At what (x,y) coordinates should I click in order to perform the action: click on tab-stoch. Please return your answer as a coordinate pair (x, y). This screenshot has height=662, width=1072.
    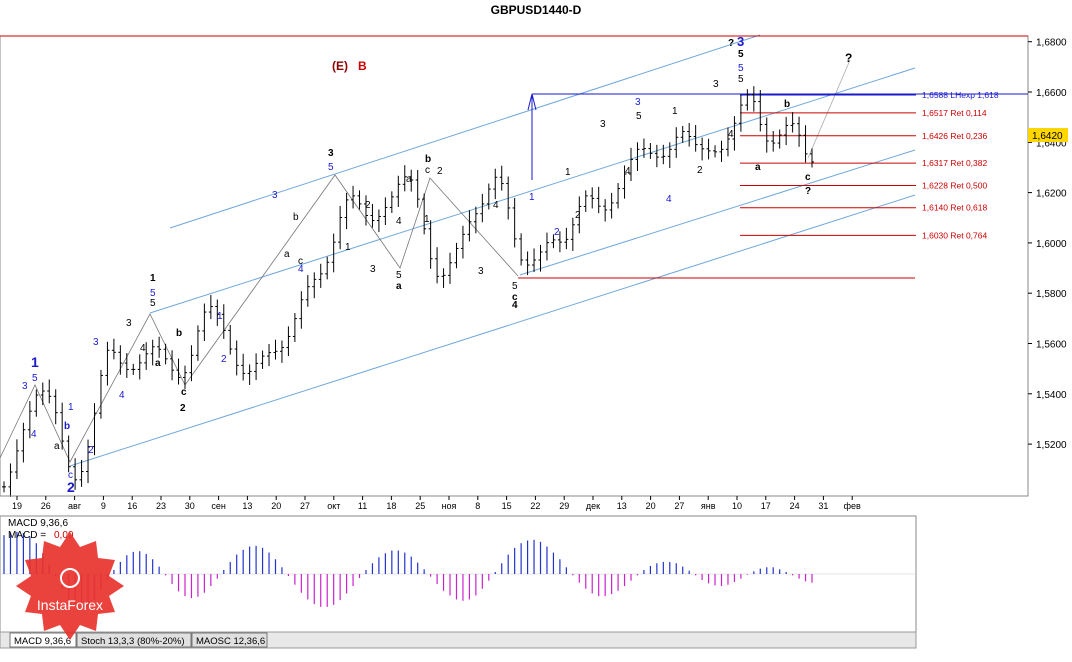
    Looking at the image, I should click on (134, 640).